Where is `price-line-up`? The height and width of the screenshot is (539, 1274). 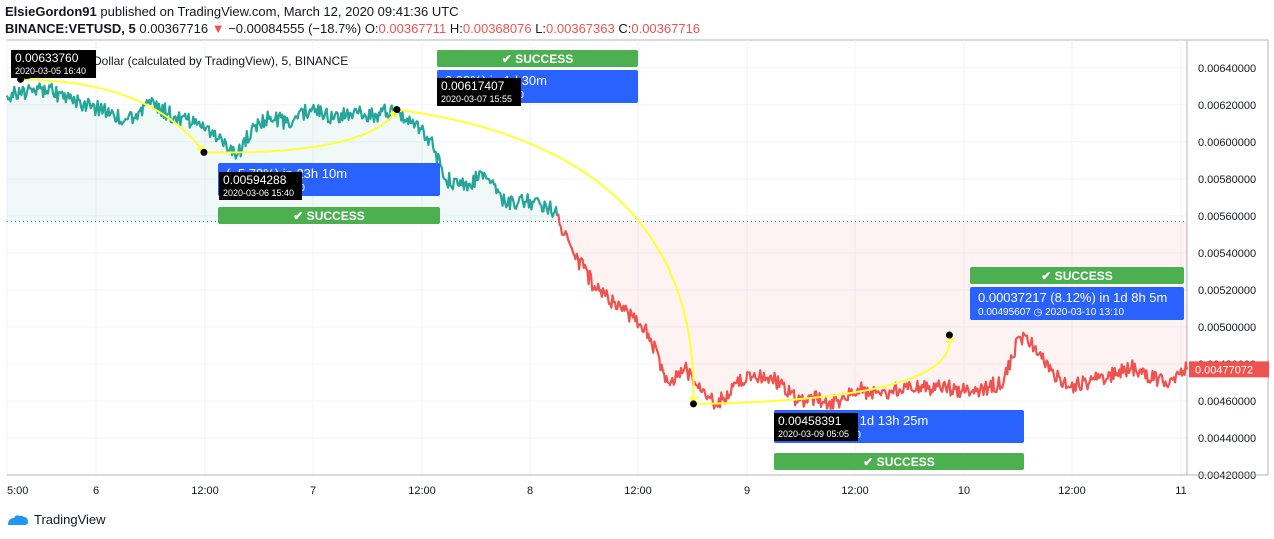 price-line-up is located at coordinates (282, 150).